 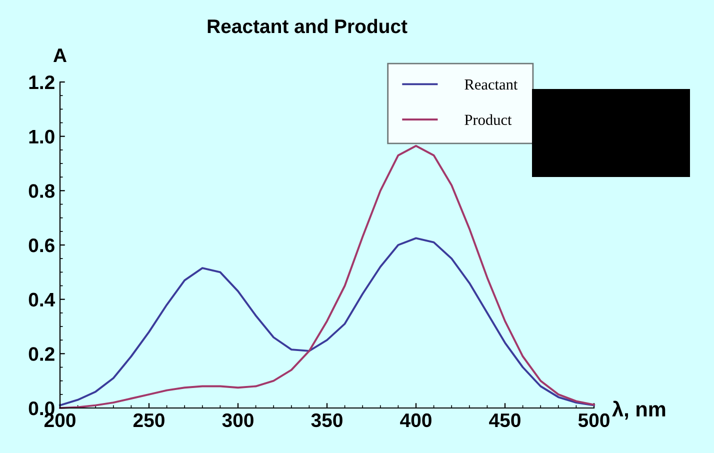 What do you see at coordinates (41, 137) in the screenshot?
I see `y-tick-label: 1.0` at bounding box center [41, 137].